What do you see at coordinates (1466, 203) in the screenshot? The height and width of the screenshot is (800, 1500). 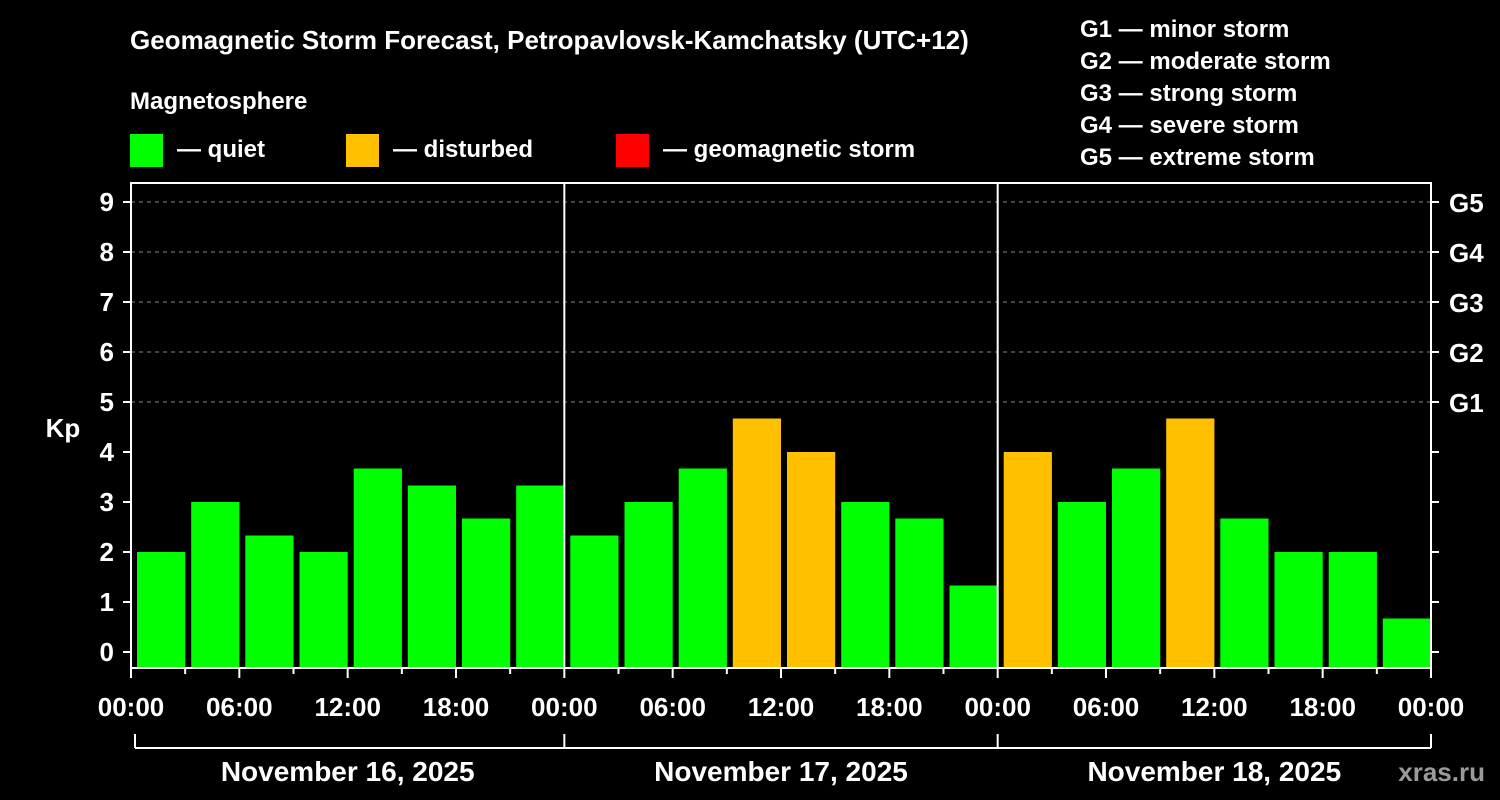 I see `g-tick-label-g5: G5` at bounding box center [1466, 203].